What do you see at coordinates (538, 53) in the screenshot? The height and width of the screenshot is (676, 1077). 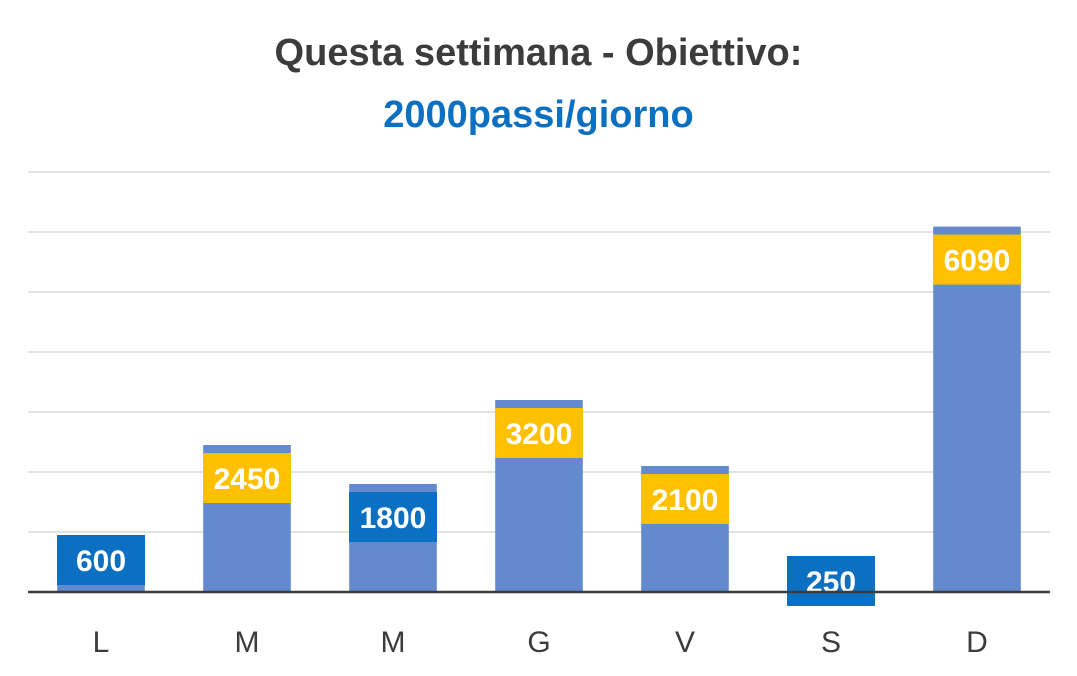 I see `chart-title: Questa settimana - Obiettivo:` at bounding box center [538, 53].